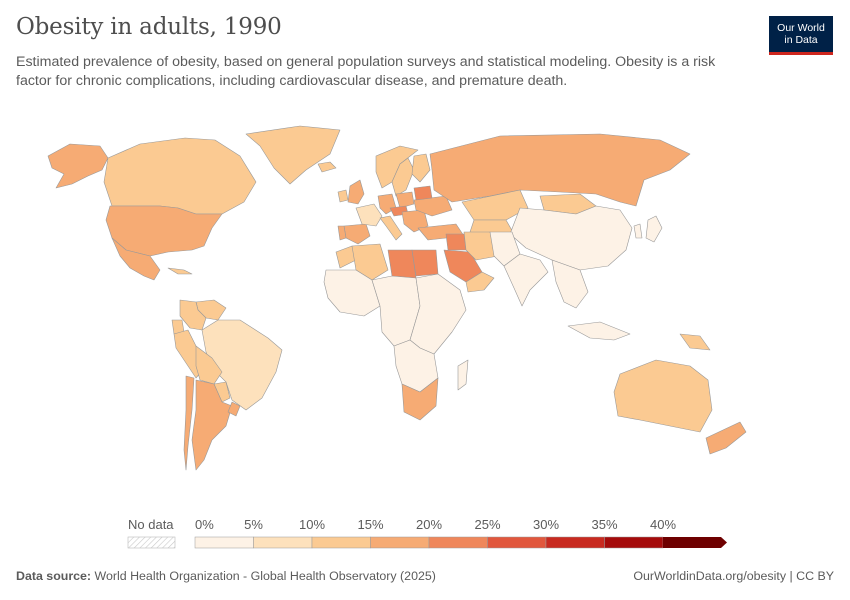 The image size is (850, 600). What do you see at coordinates (570, 284) in the screenshot?
I see `region-southeast-asia` at bounding box center [570, 284].